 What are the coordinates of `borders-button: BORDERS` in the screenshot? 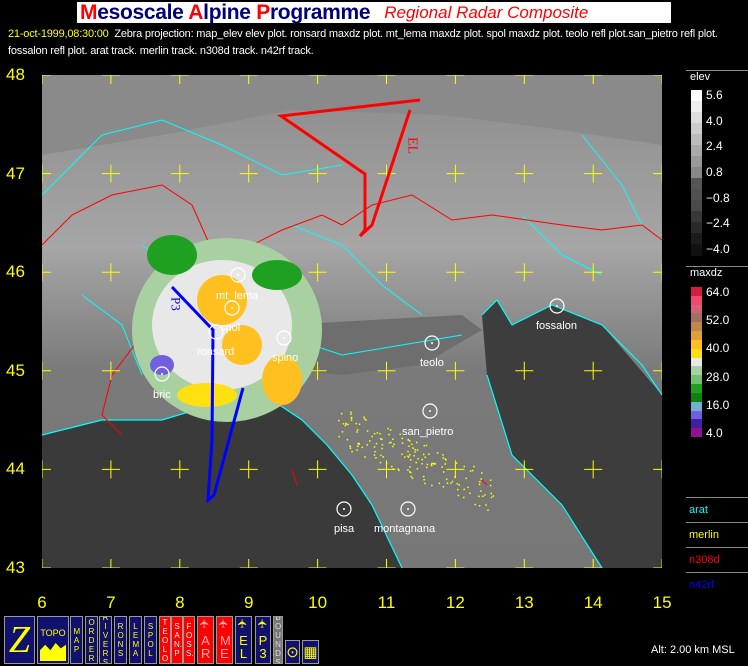 It's located at (91, 640).